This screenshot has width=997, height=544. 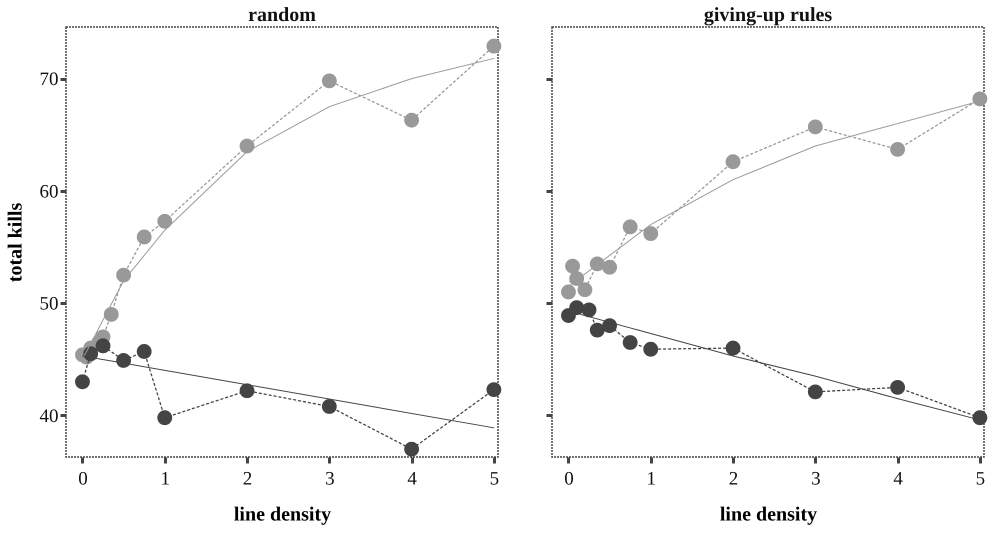 I want to click on y-tick-label: 70, so click(x=49, y=79).